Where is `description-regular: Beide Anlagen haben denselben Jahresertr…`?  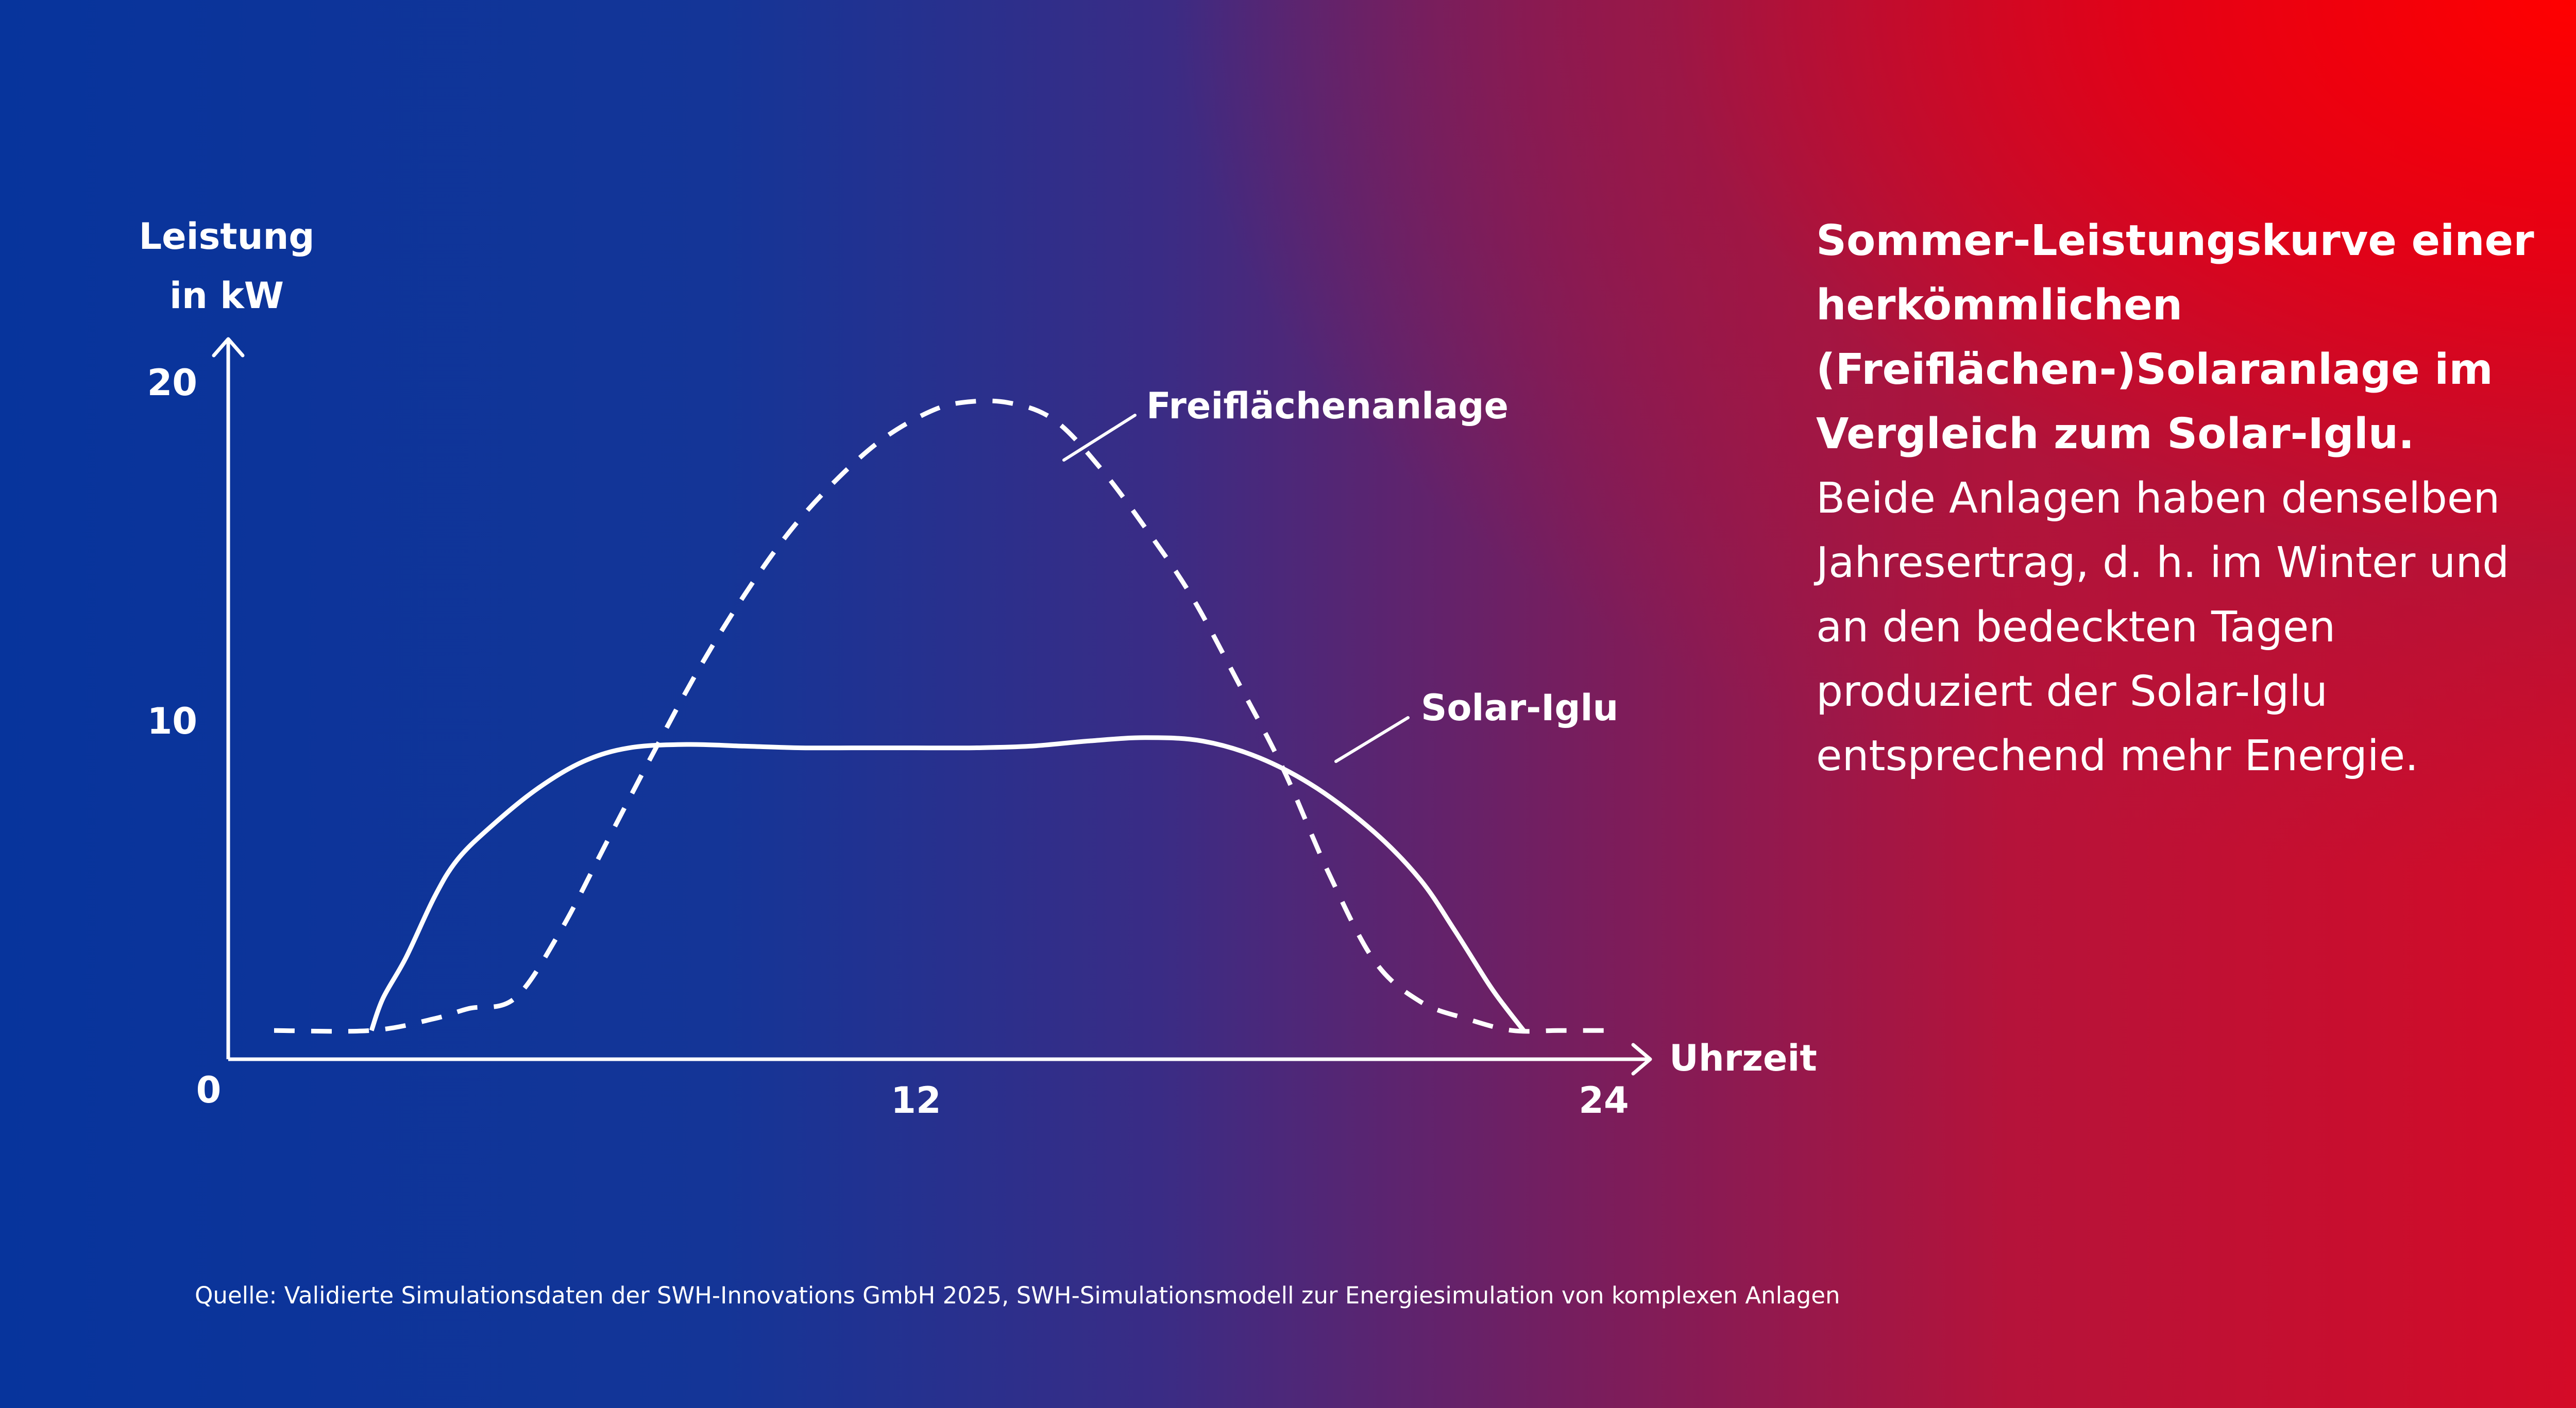 description-regular: Beide Anlagen haben denselben Jahresertr… is located at coordinates (2163, 628).